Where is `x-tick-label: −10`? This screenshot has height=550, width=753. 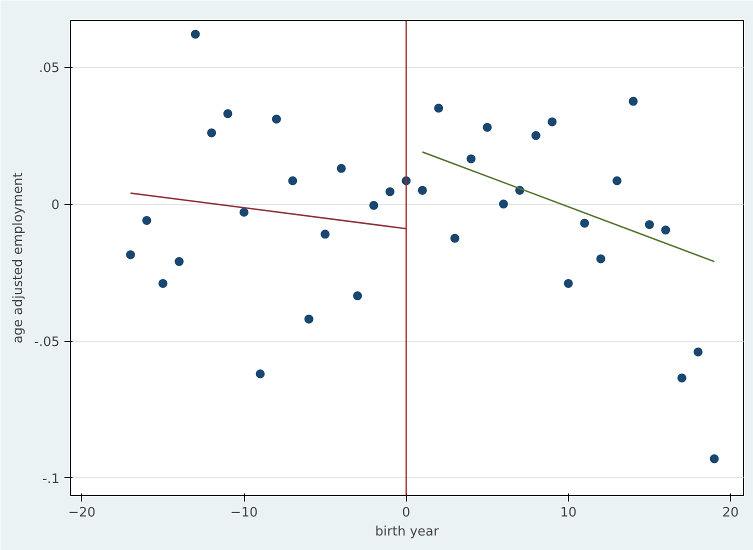
x-tick-label: −10 is located at coordinates (244, 513).